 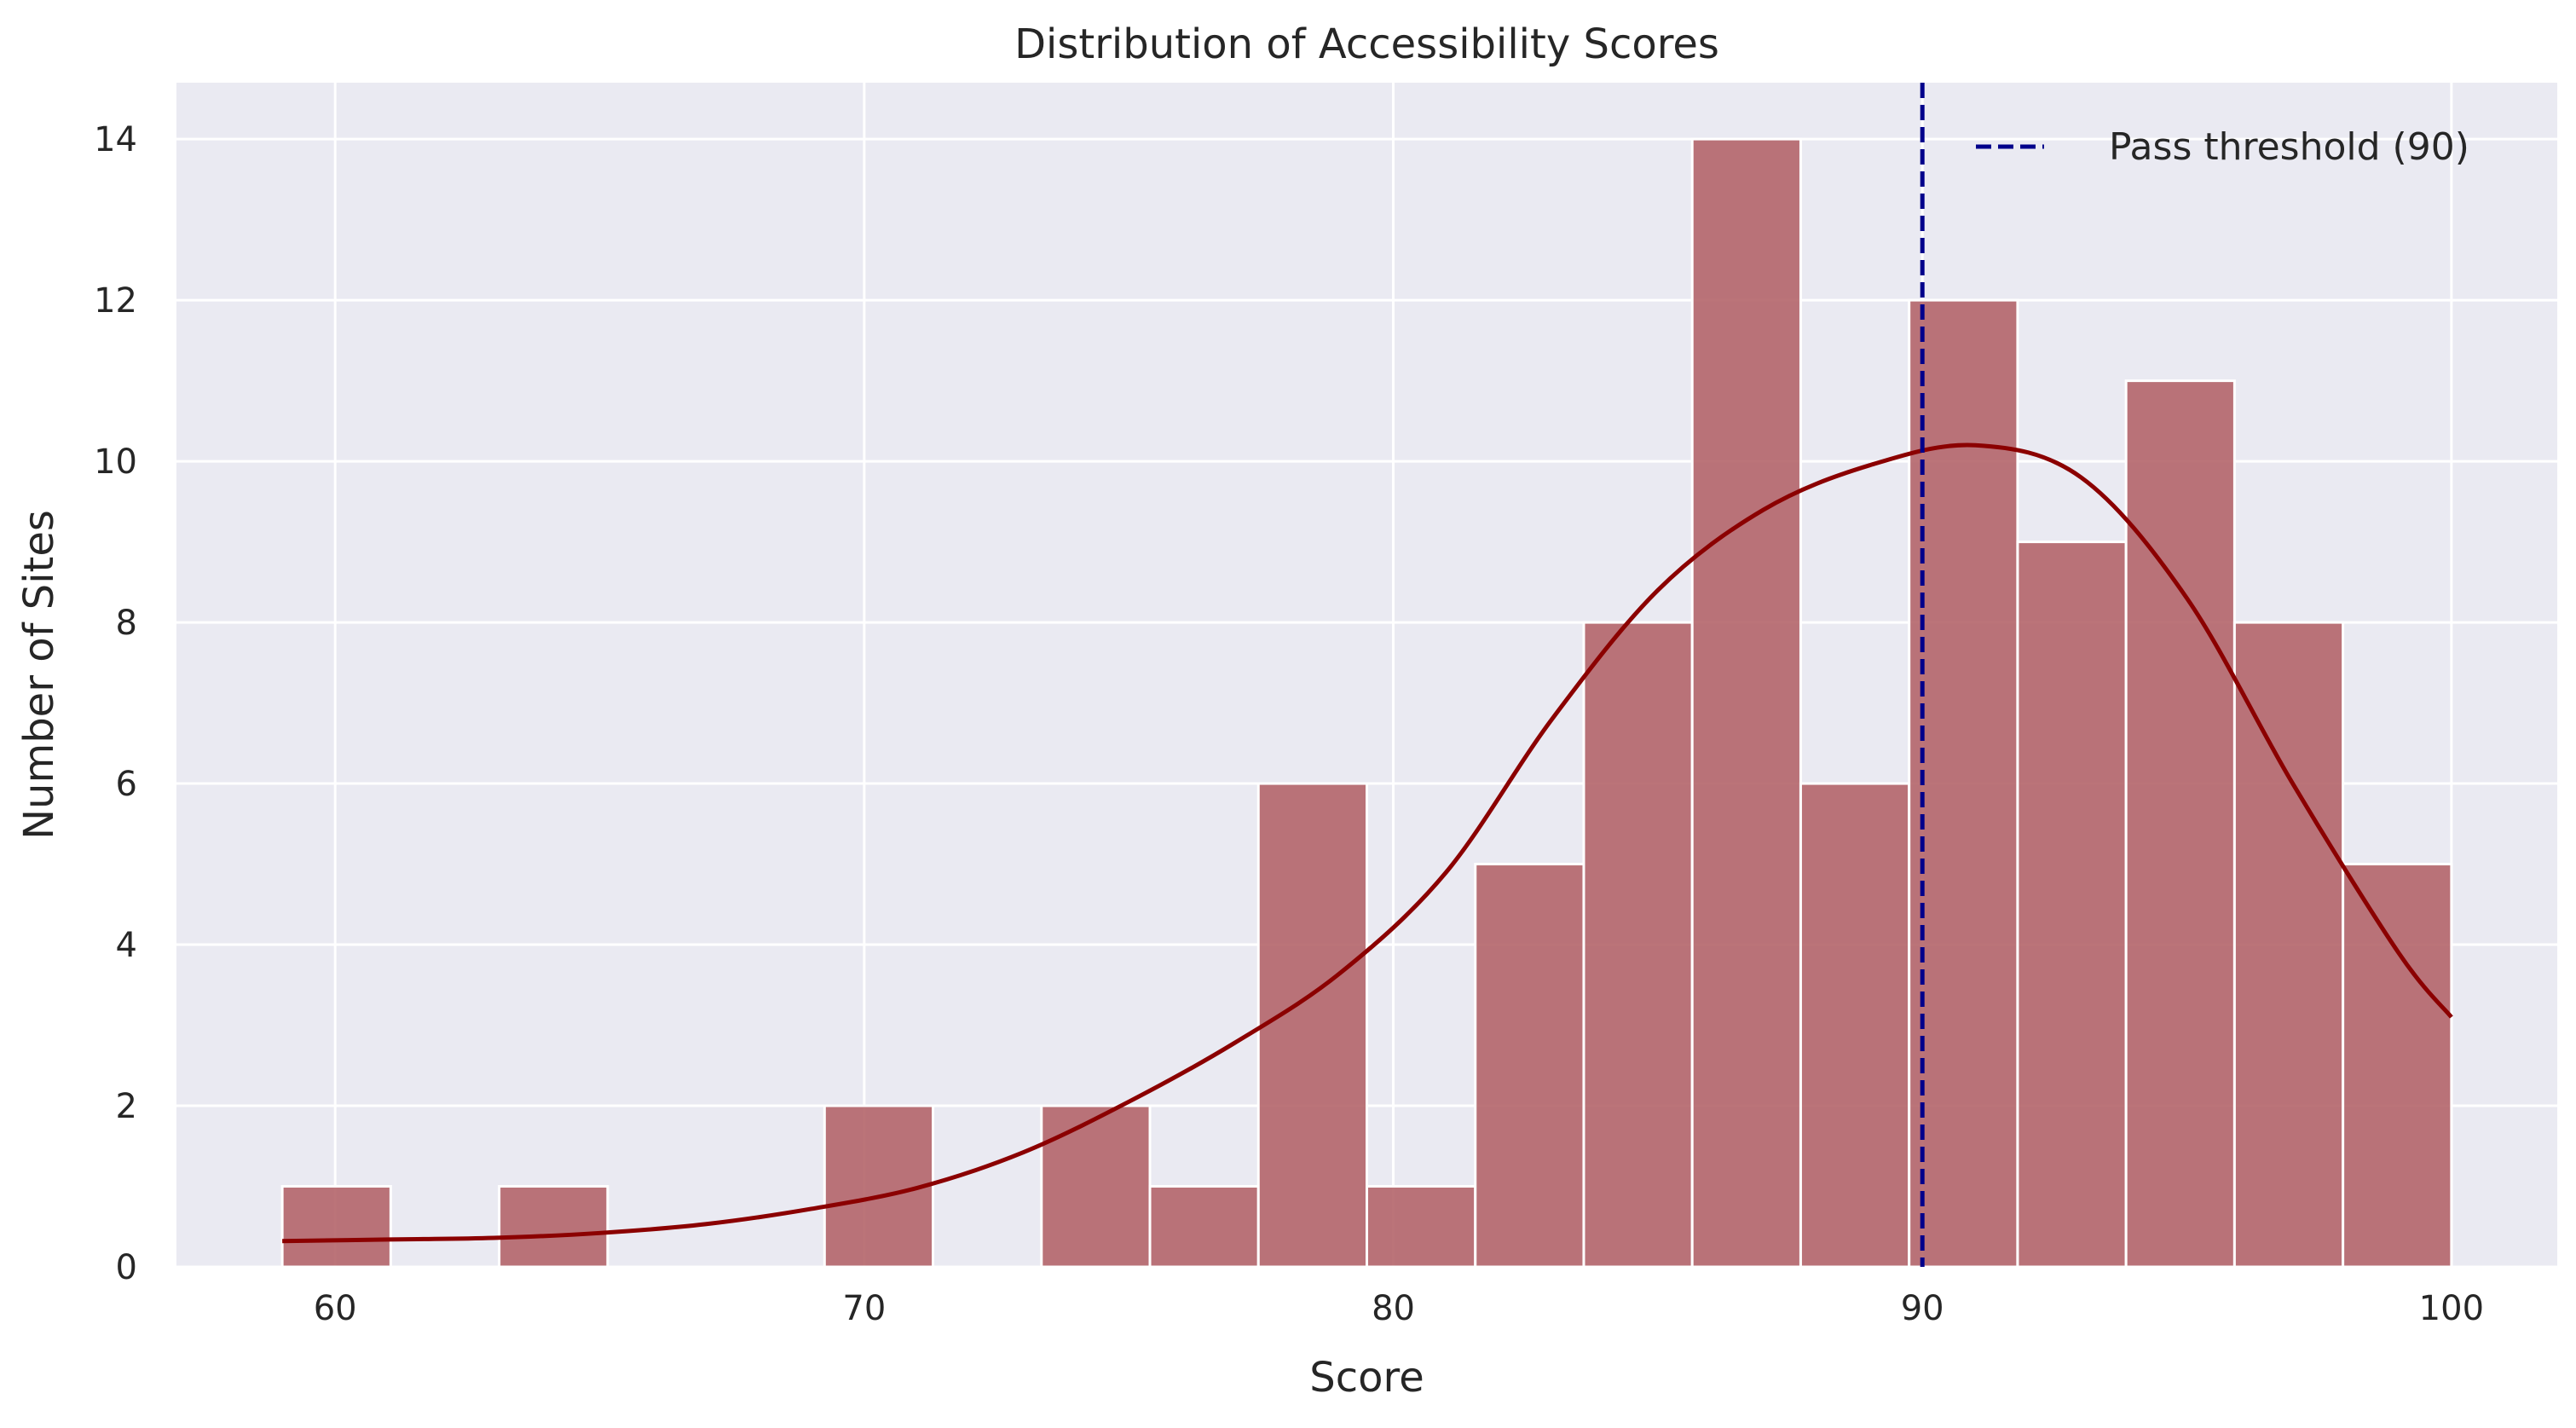 What do you see at coordinates (864, 1308) in the screenshot?
I see `x-tick-label: 70` at bounding box center [864, 1308].